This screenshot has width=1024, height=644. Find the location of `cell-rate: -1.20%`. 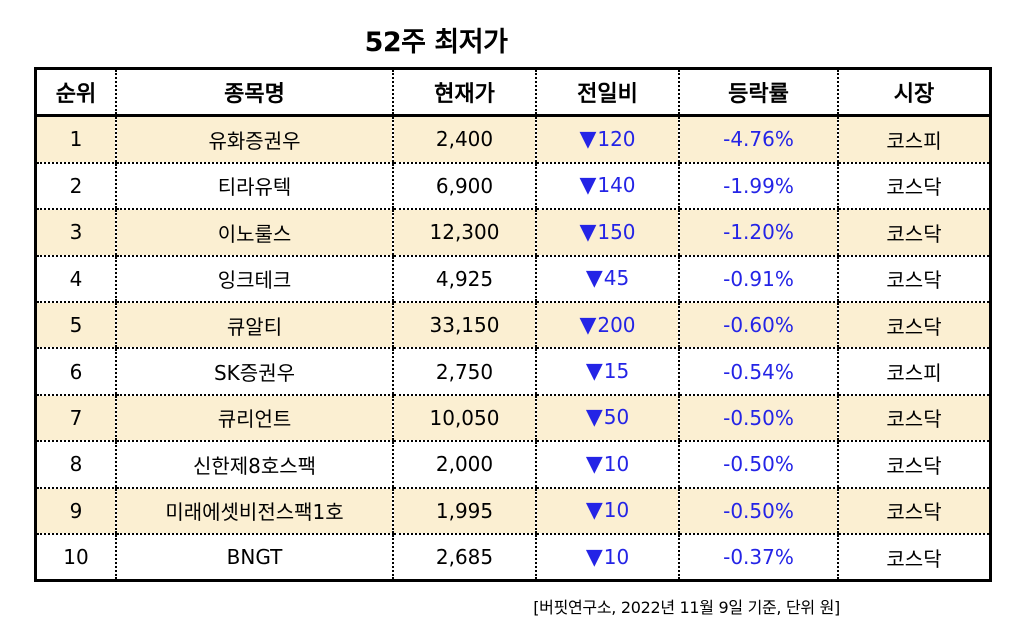

cell-rate: -1.20% is located at coordinates (758, 233).